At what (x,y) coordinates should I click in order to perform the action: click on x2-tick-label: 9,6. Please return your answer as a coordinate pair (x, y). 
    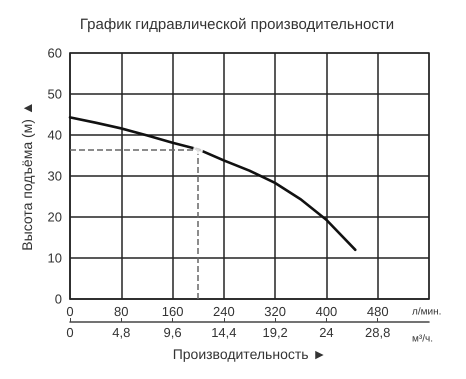
    Looking at the image, I should click on (173, 332).